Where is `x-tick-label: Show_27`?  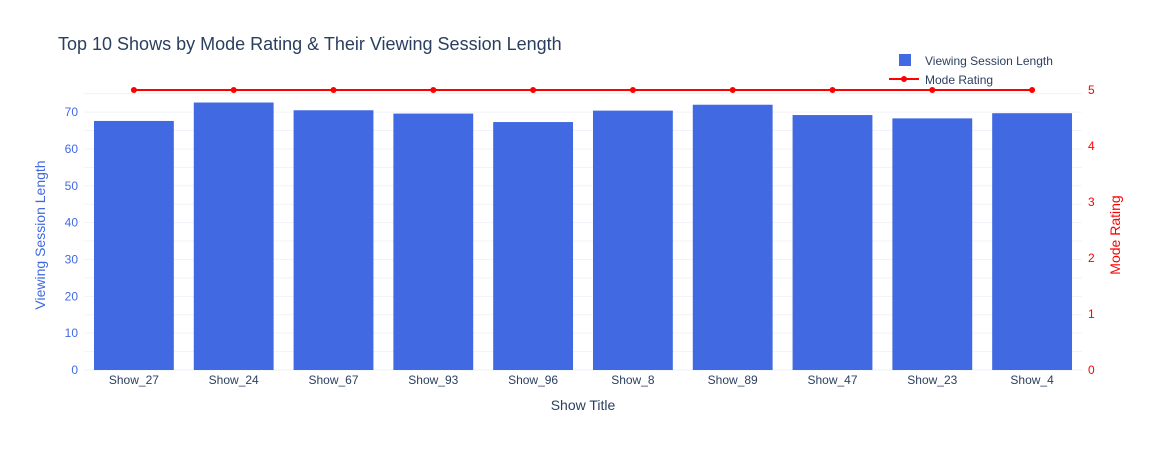 x-tick-label: Show_27 is located at coordinates (134, 380).